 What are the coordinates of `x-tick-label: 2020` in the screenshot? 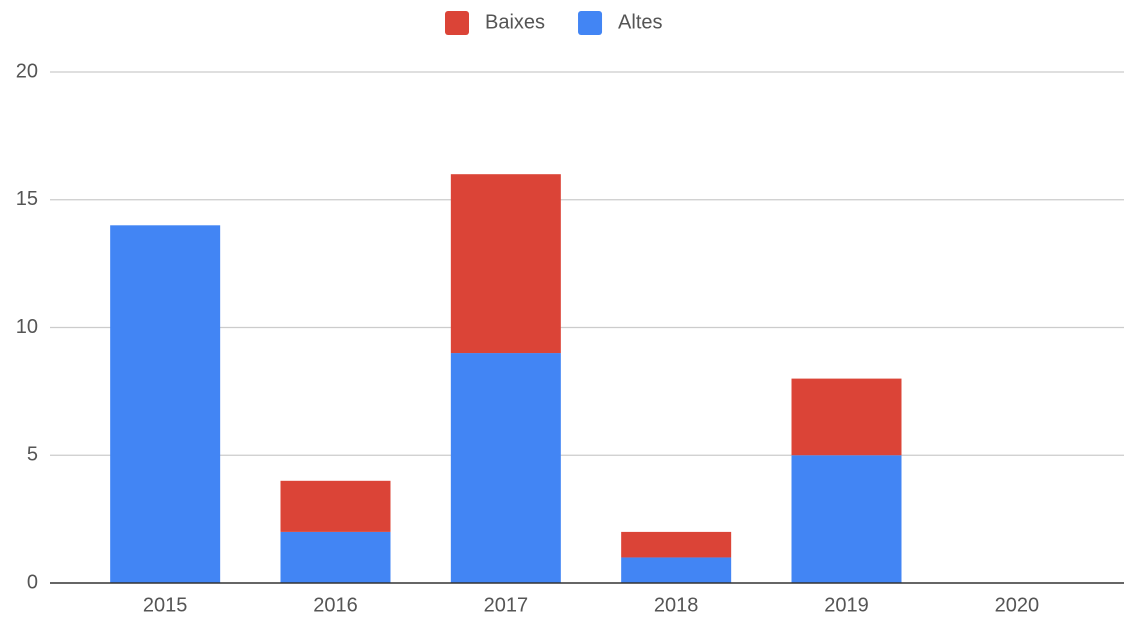 It's located at (1017, 605).